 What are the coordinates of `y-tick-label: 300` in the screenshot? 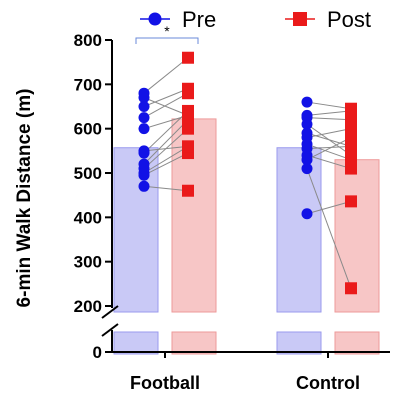 It's located at (88, 262).